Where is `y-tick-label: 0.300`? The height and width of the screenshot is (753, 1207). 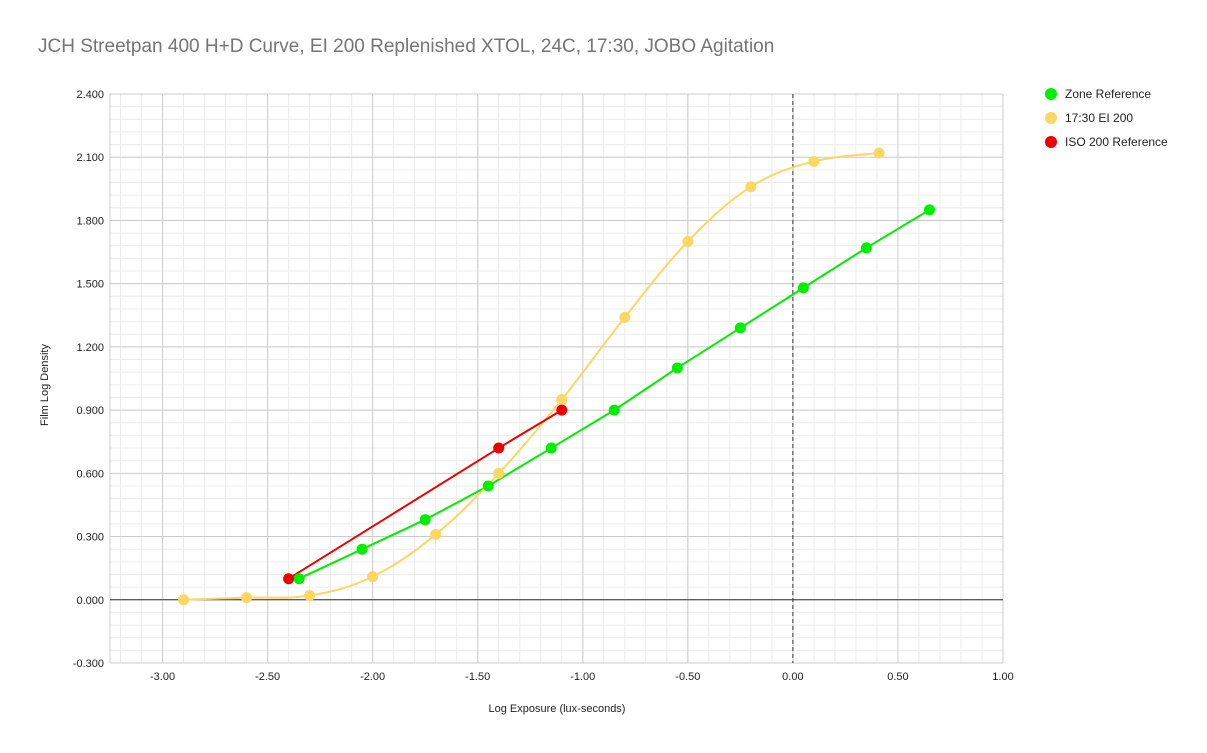 y-tick-label: 0.300 is located at coordinates (90, 538).